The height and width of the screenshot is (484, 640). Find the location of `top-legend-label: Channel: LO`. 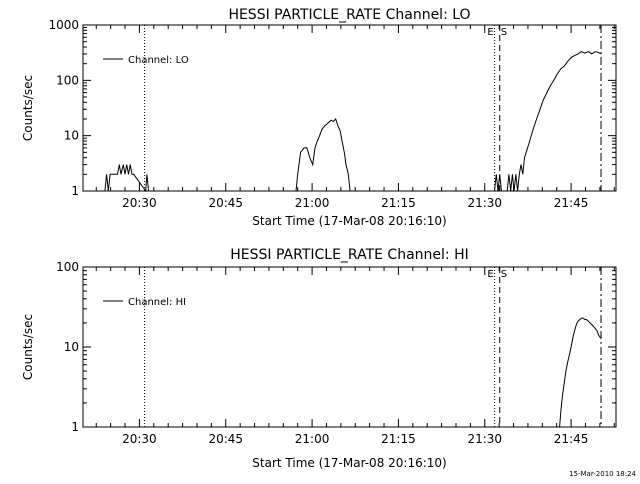

top-legend-label: Channel: LO is located at coordinates (158, 60).